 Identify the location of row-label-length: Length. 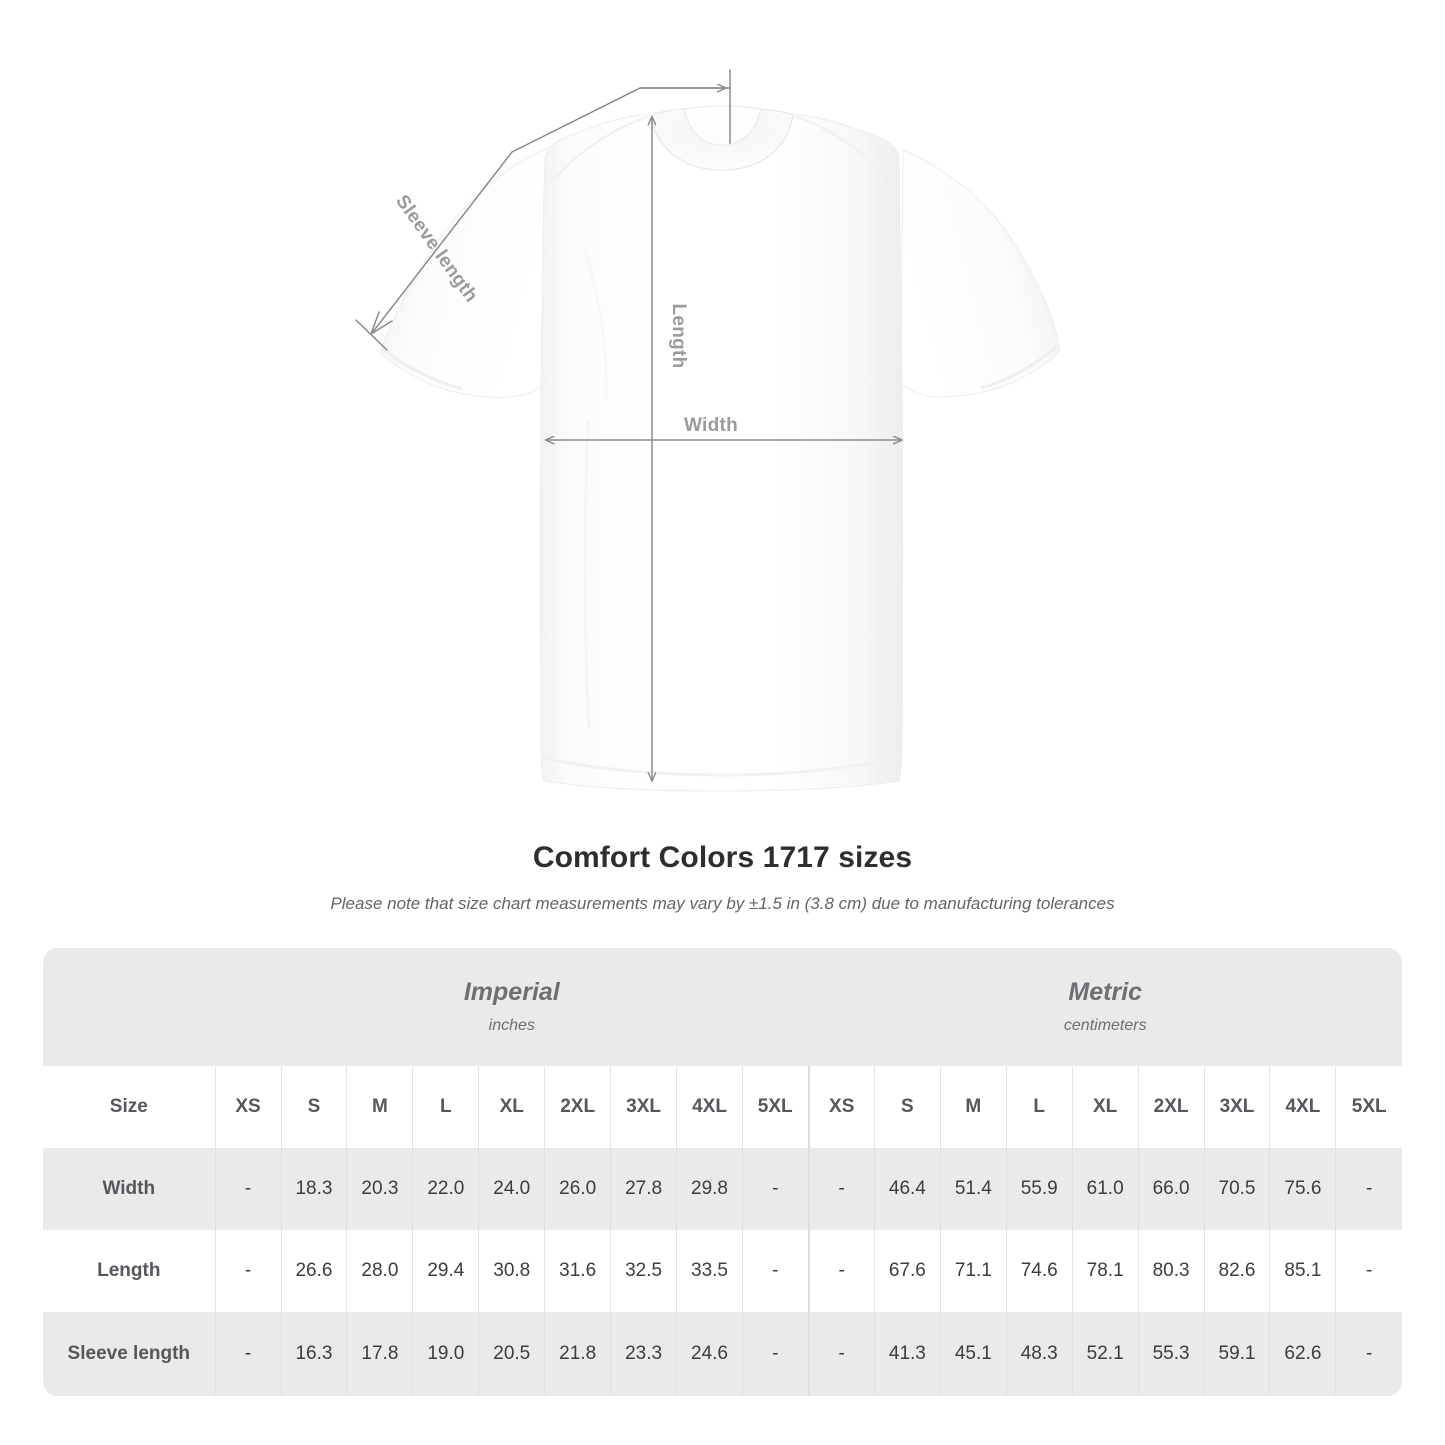
(129, 1271).